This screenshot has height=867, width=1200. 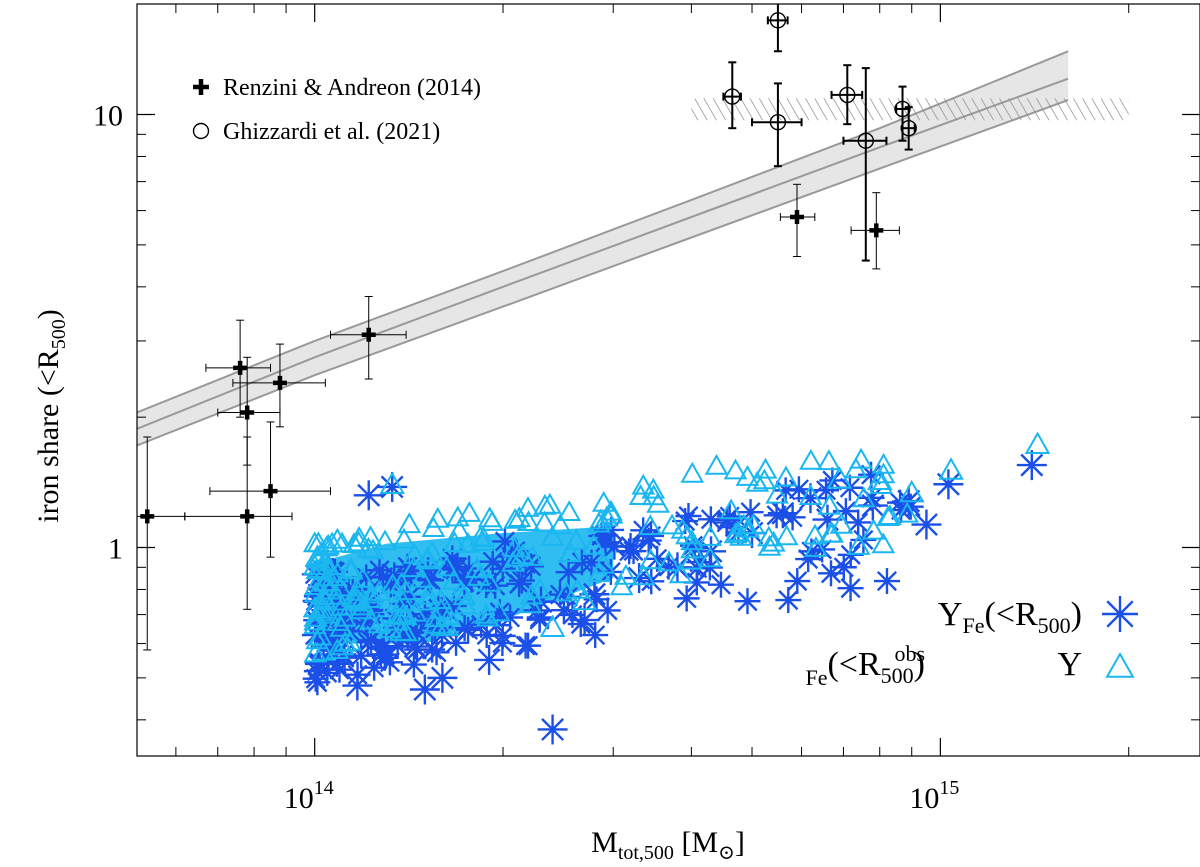 What do you see at coordinates (352, 88) in the screenshot?
I see `legend-renzini-label: Renzini & Andreon (2014)` at bounding box center [352, 88].